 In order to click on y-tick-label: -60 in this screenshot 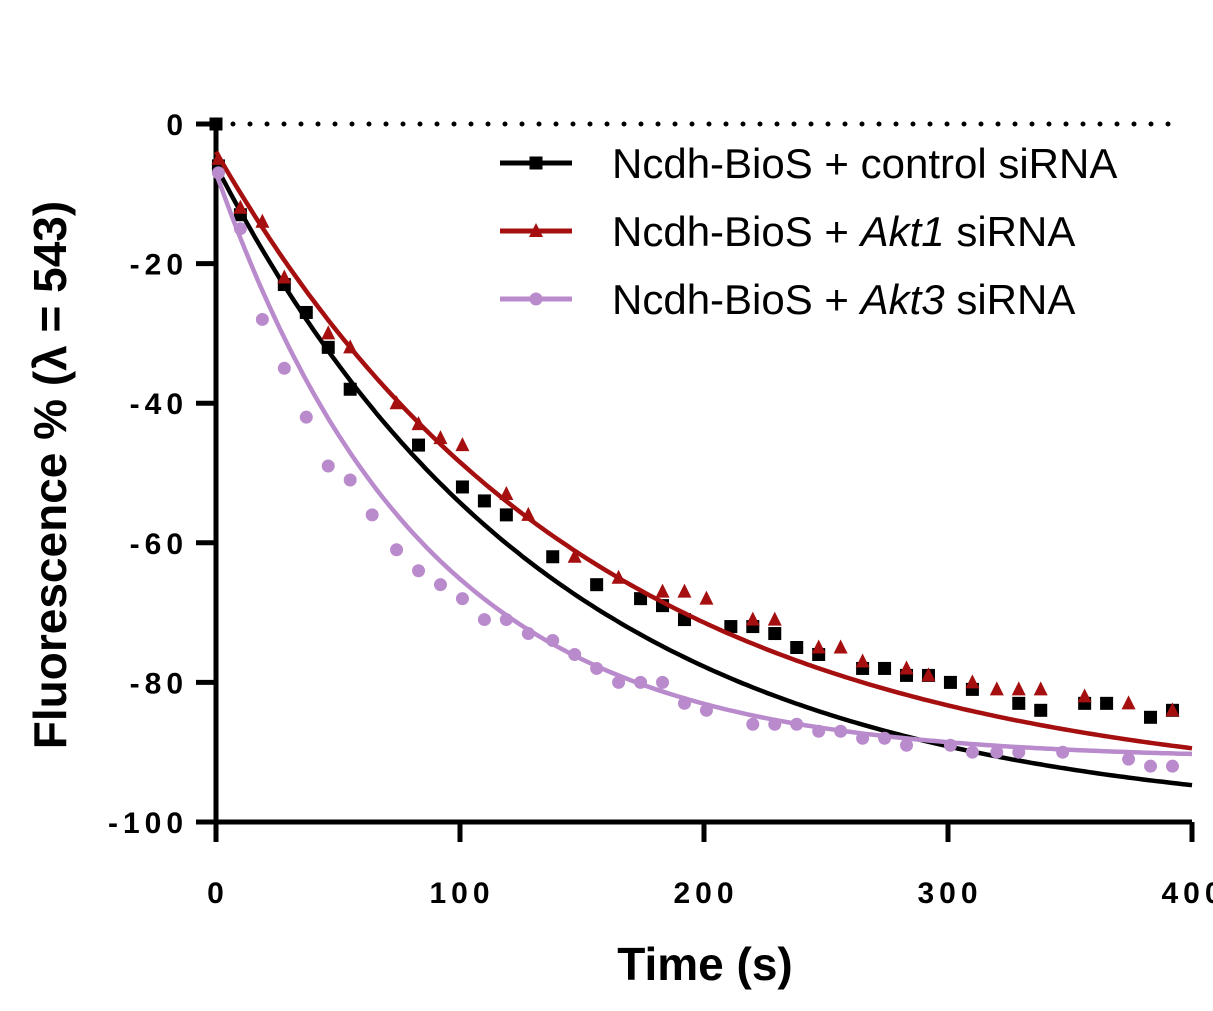, I will do `click(159, 544)`.